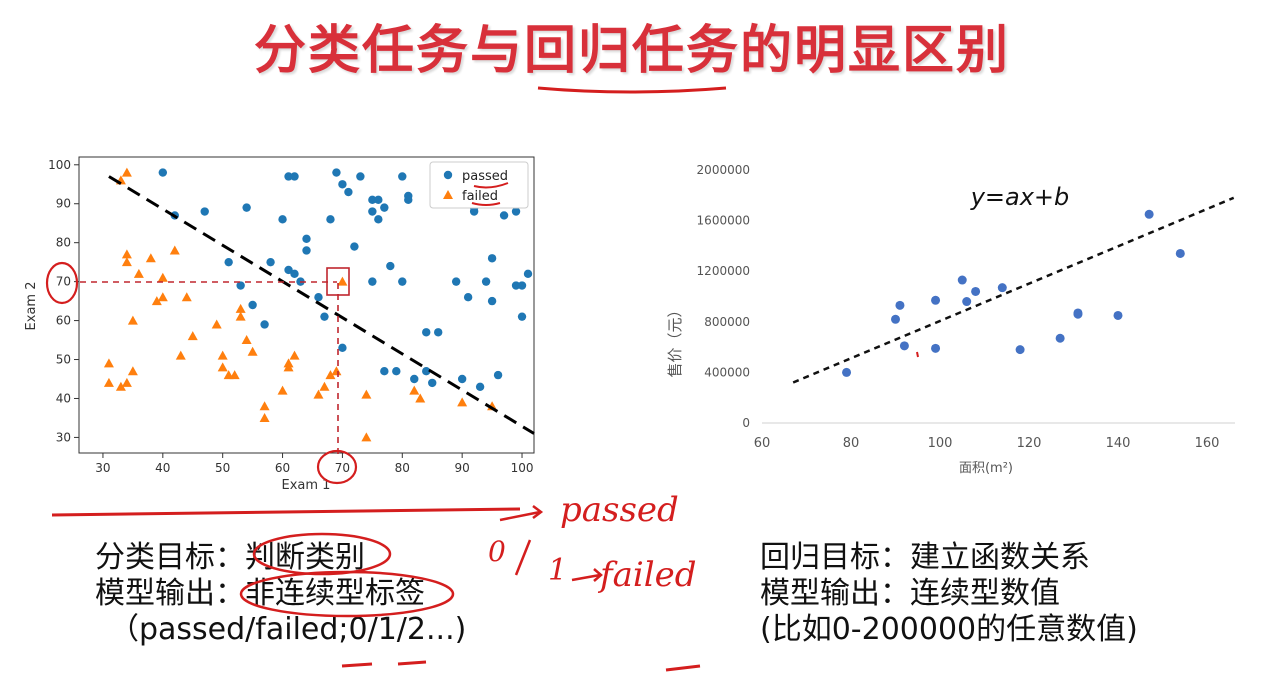  I want to click on classification-output-value: 非连续型标签, so click(335, 593).